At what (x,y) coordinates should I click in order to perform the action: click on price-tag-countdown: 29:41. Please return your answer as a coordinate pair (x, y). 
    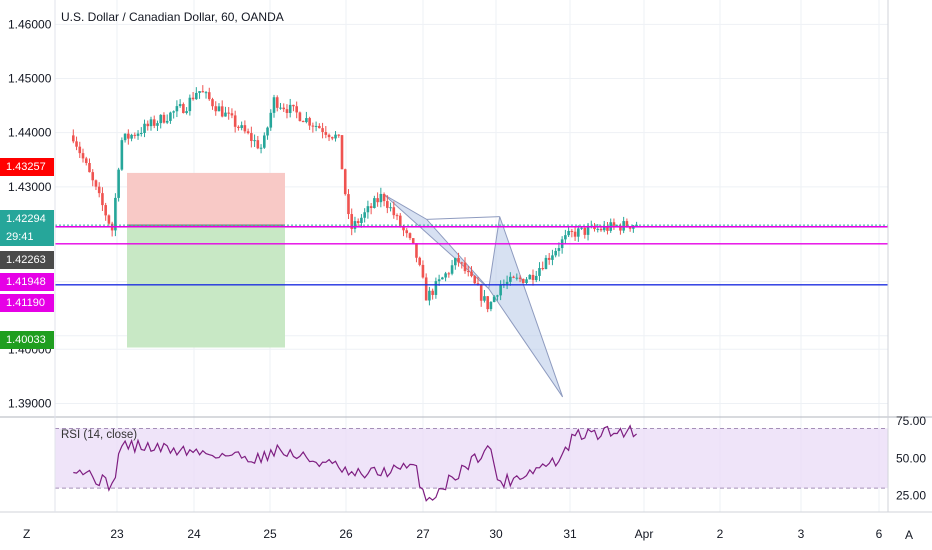
    Looking at the image, I should click on (27, 237).